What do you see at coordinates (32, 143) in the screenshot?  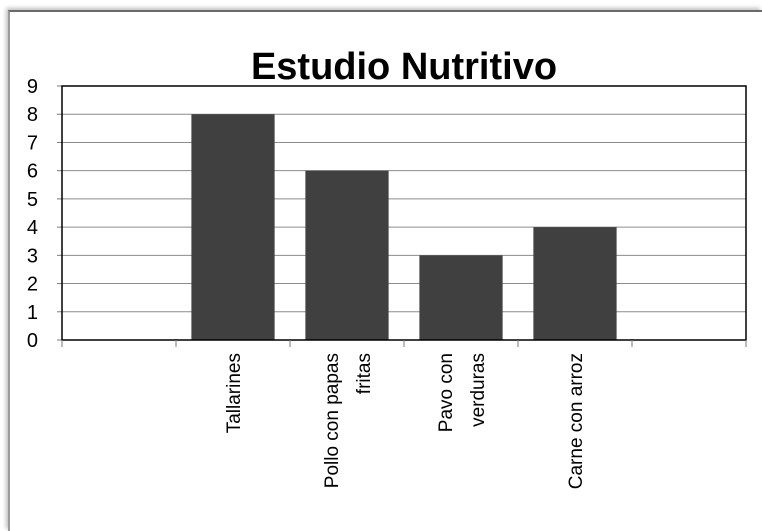 I see `y-tick-label: 7` at bounding box center [32, 143].